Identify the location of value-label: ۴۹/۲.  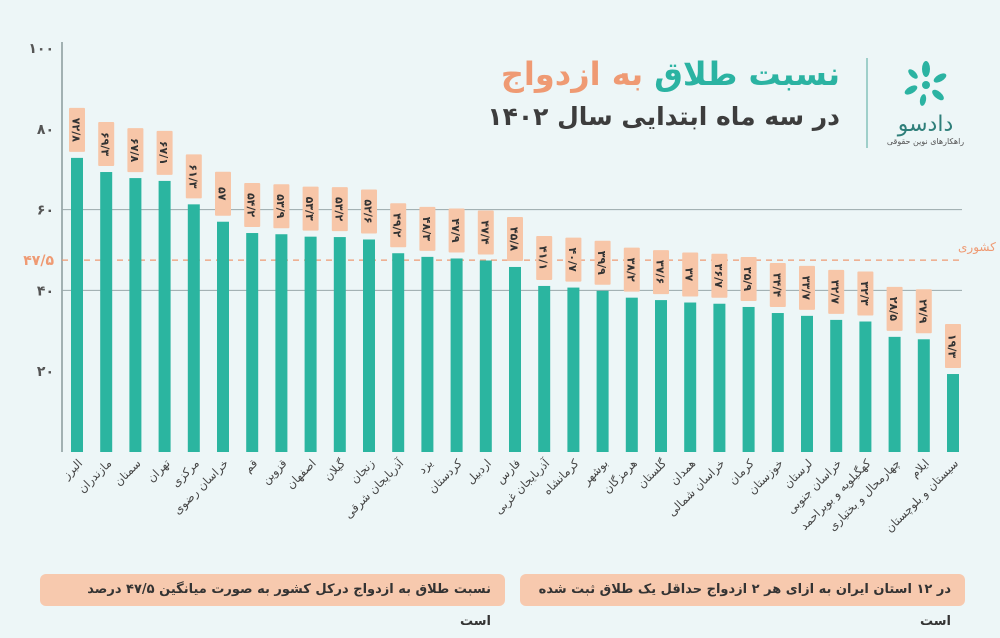
(397, 225).